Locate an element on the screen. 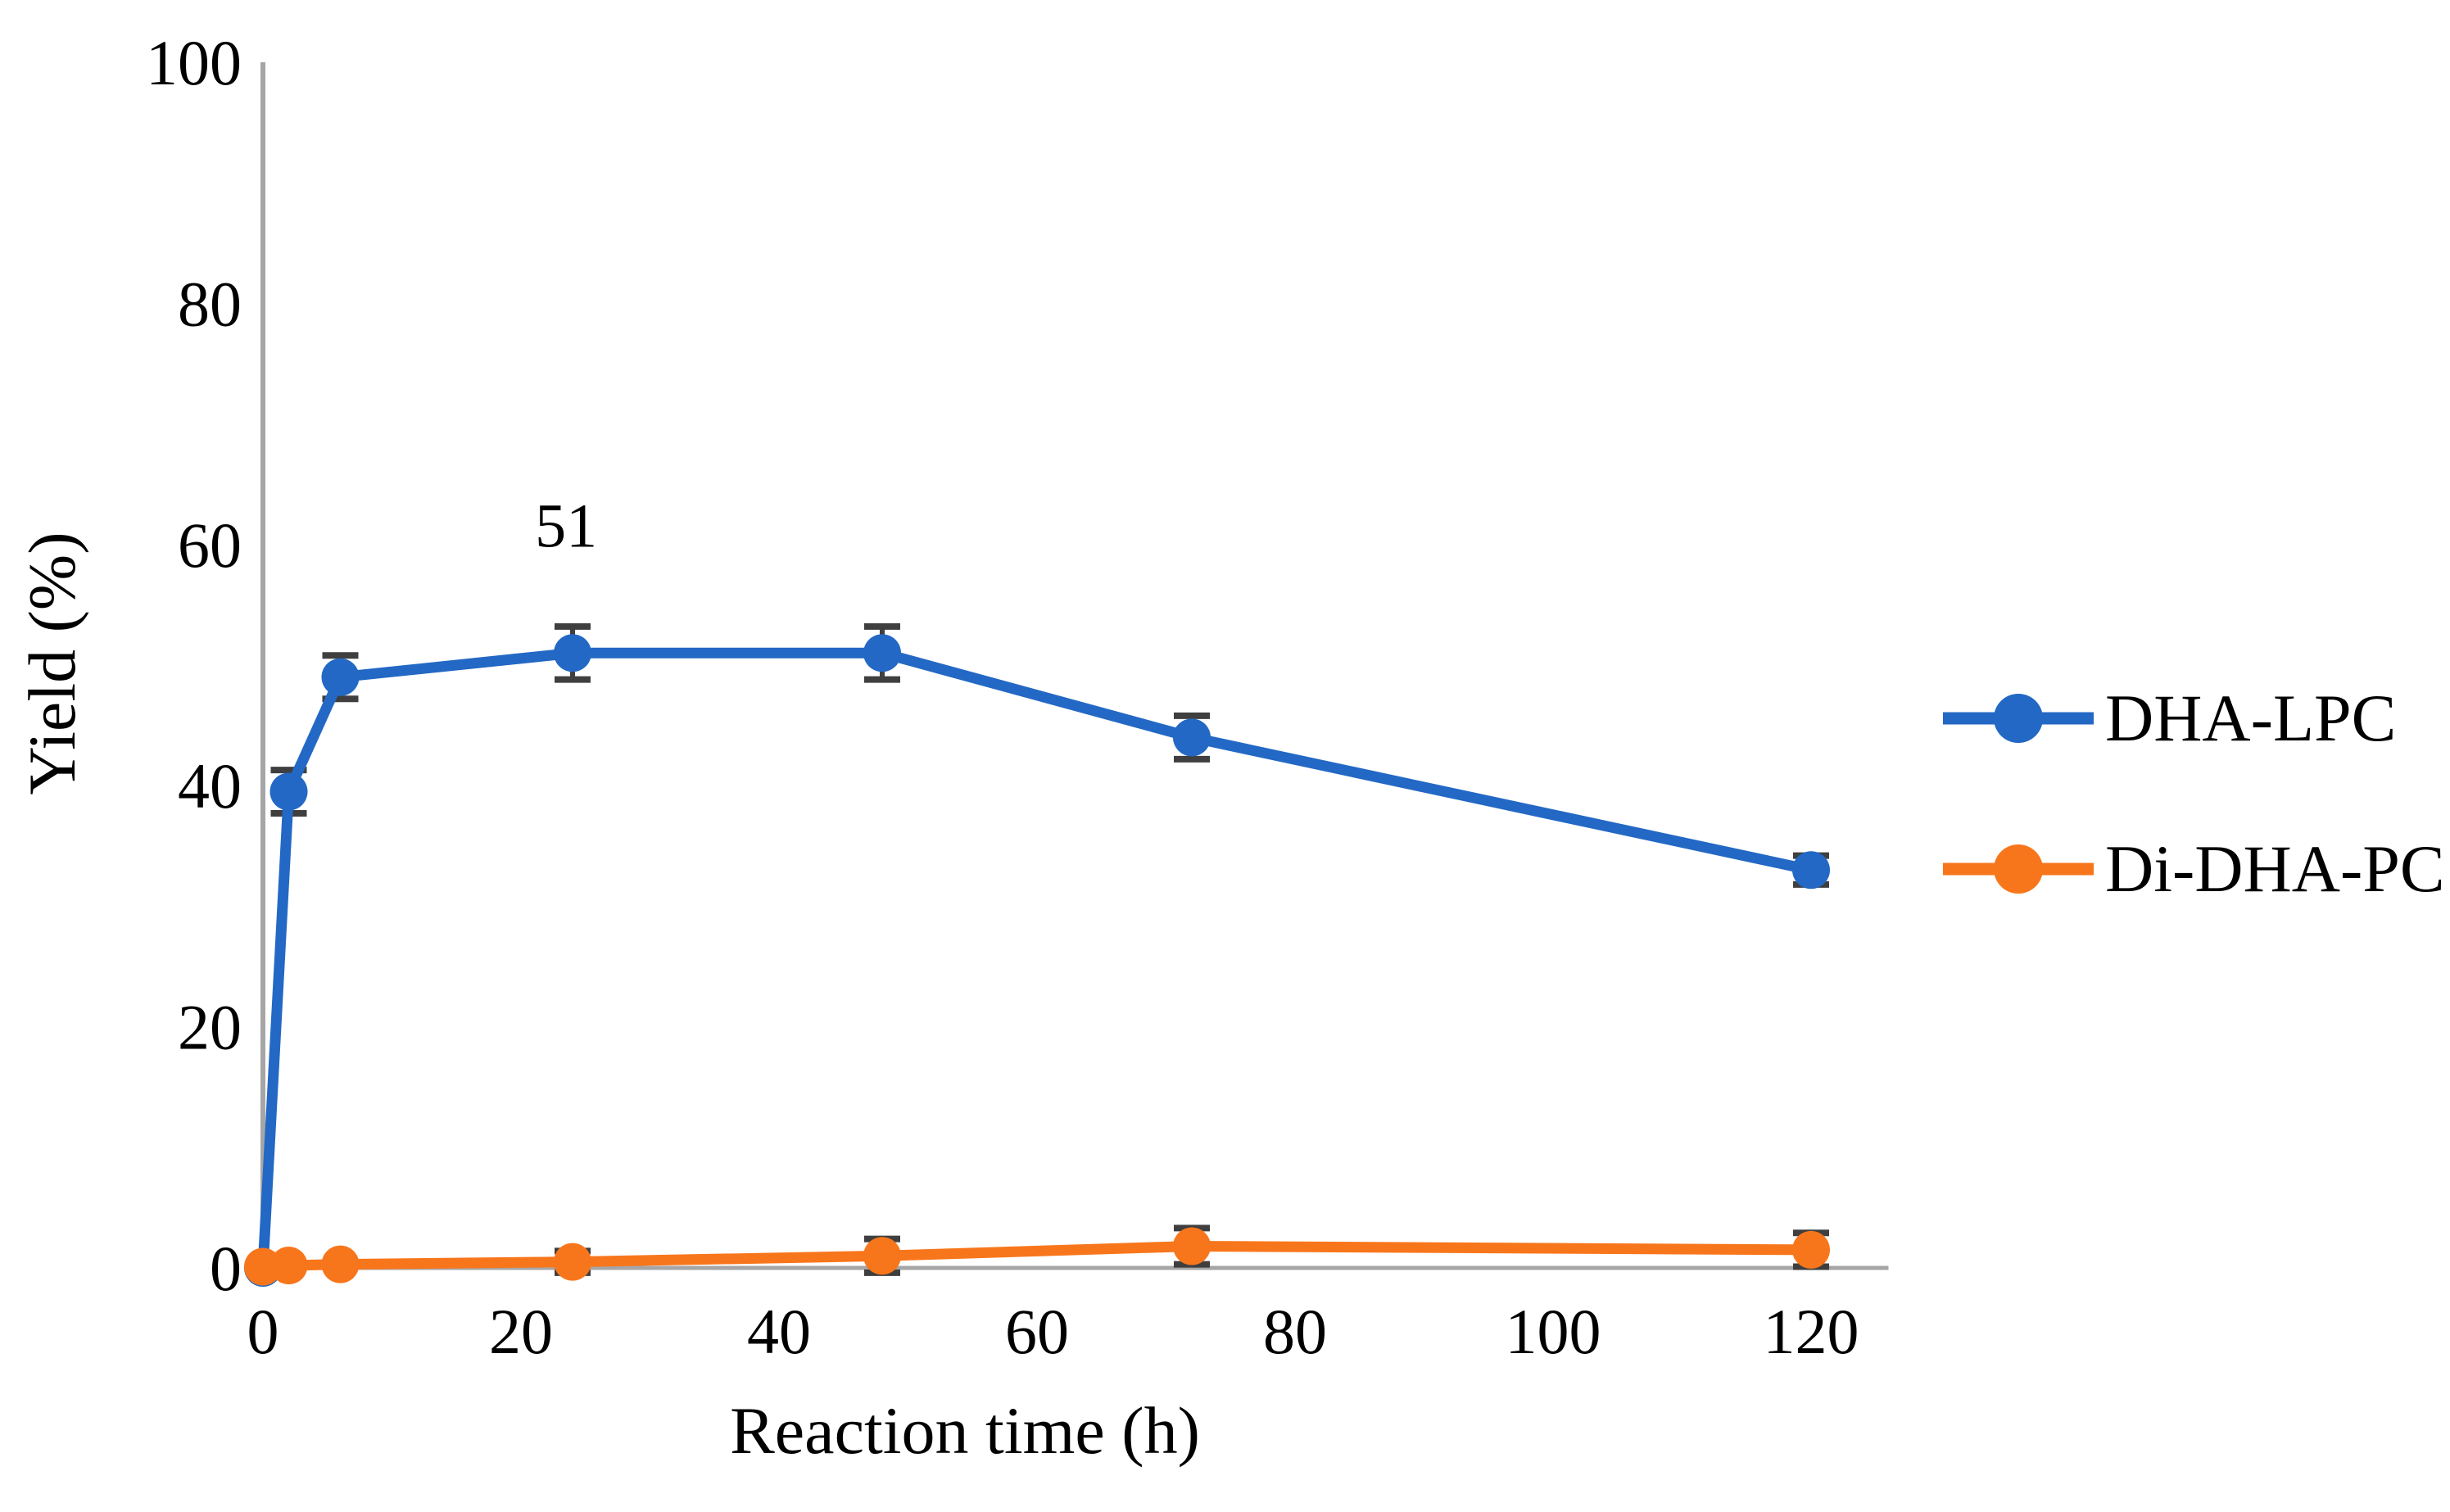  x-tick-label: 120 is located at coordinates (1811, 1331).